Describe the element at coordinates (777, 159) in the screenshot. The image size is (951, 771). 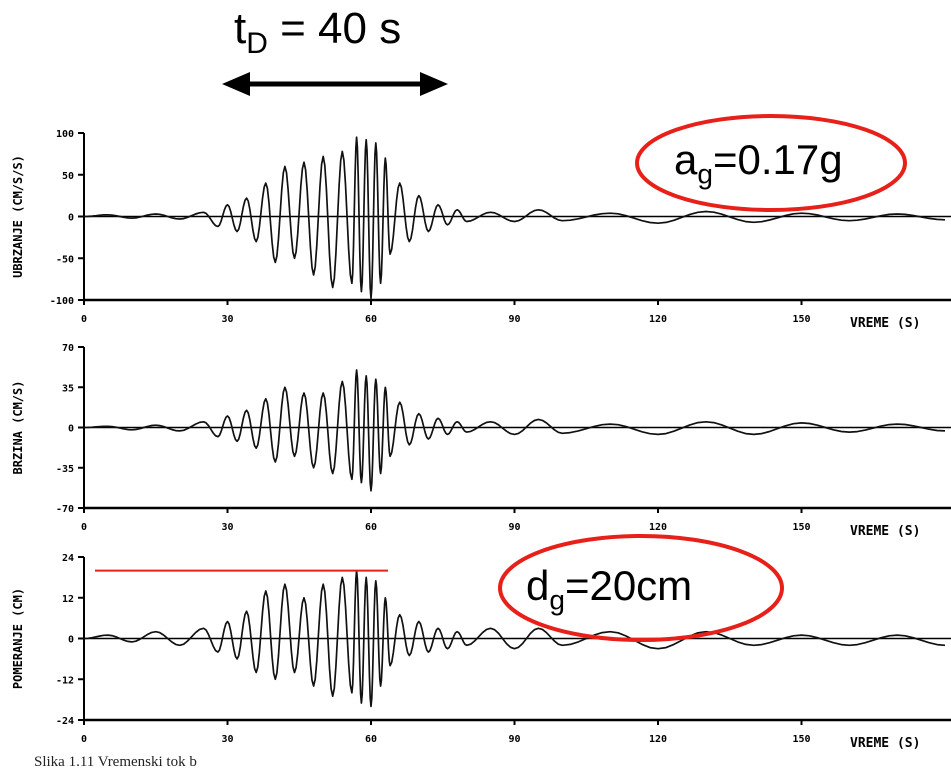
I see `peak-accel-value: =0.17g` at that location.